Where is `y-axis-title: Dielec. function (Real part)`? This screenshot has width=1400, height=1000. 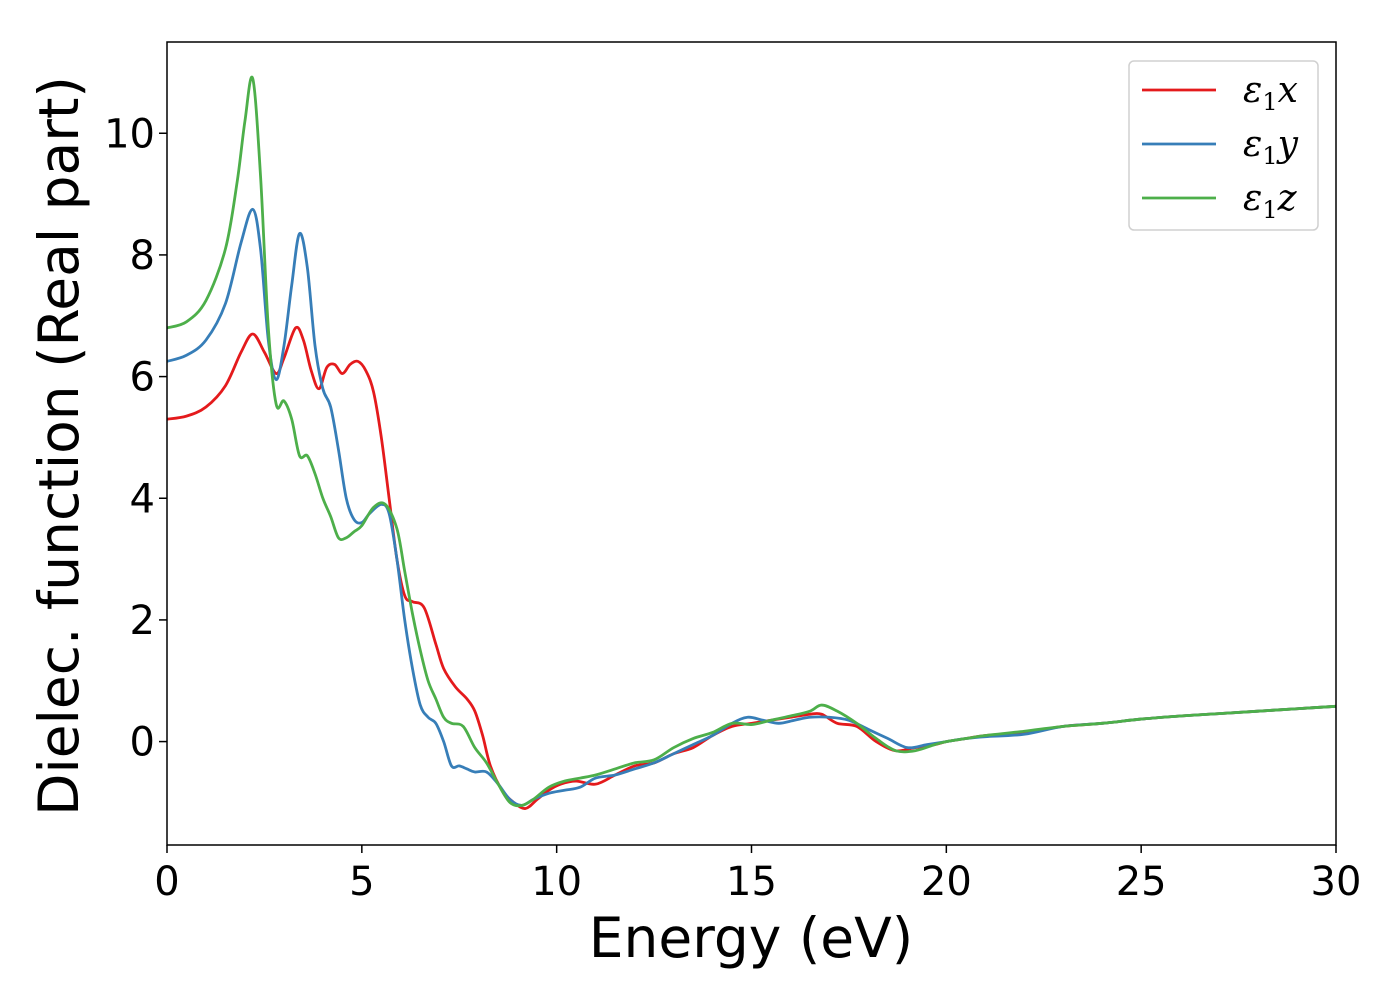
y-axis-title: Dielec. function (Real part) is located at coordinates (59, 446).